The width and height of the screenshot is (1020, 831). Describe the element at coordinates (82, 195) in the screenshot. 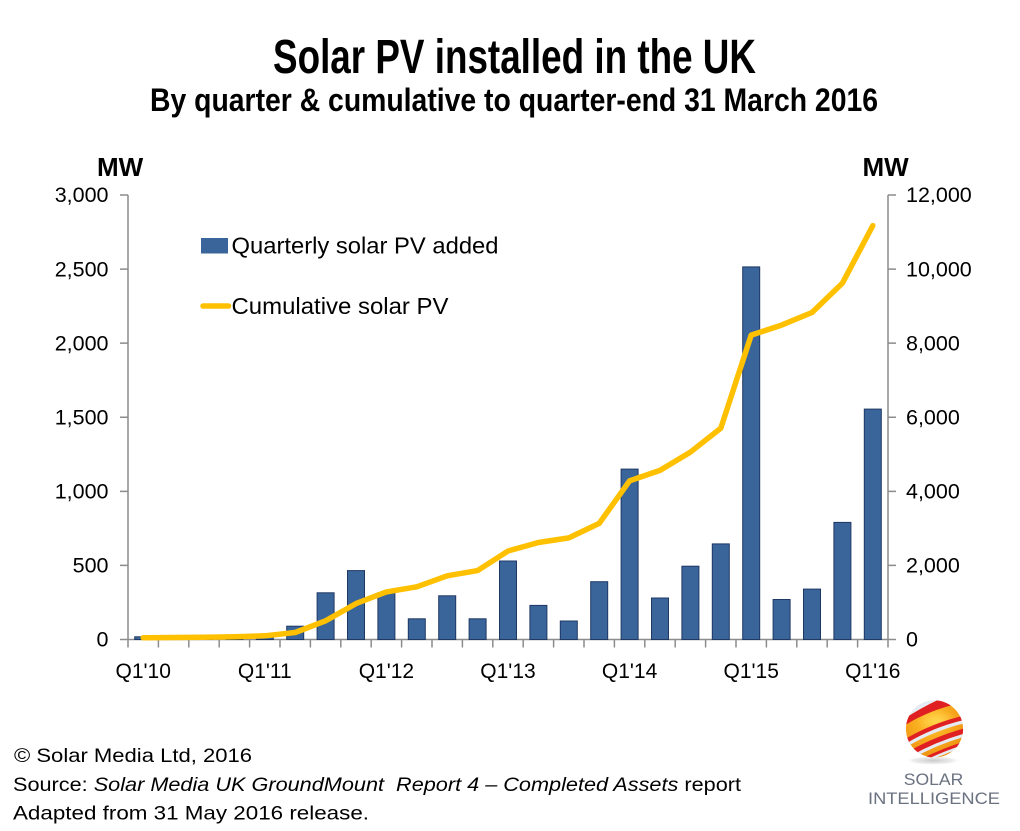

I see `svg-text: 3,000` at that location.